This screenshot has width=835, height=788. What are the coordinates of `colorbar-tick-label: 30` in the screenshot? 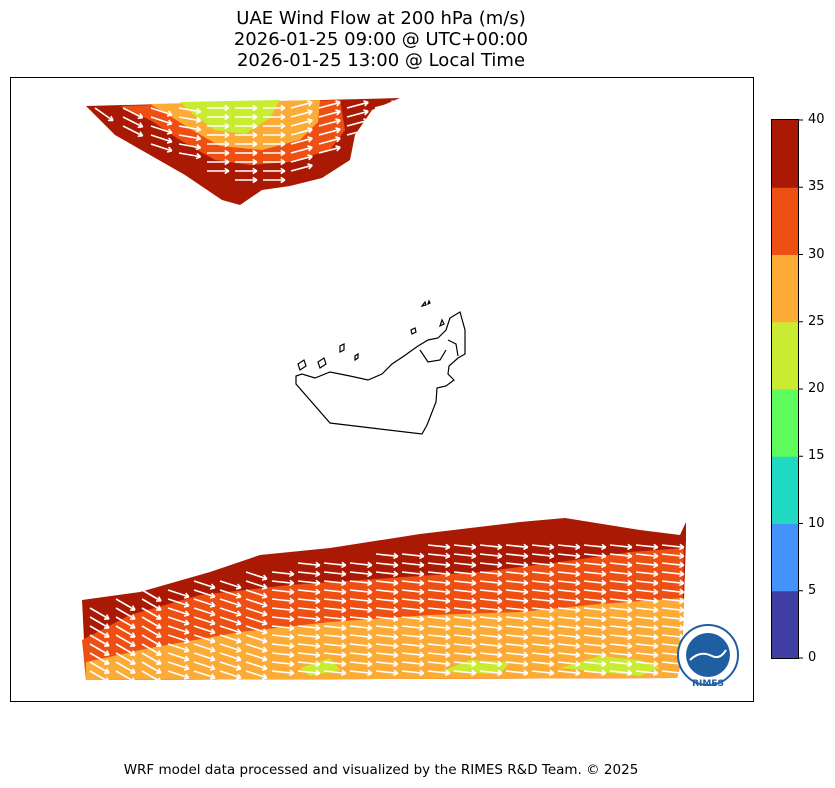 It's located at (816, 254).